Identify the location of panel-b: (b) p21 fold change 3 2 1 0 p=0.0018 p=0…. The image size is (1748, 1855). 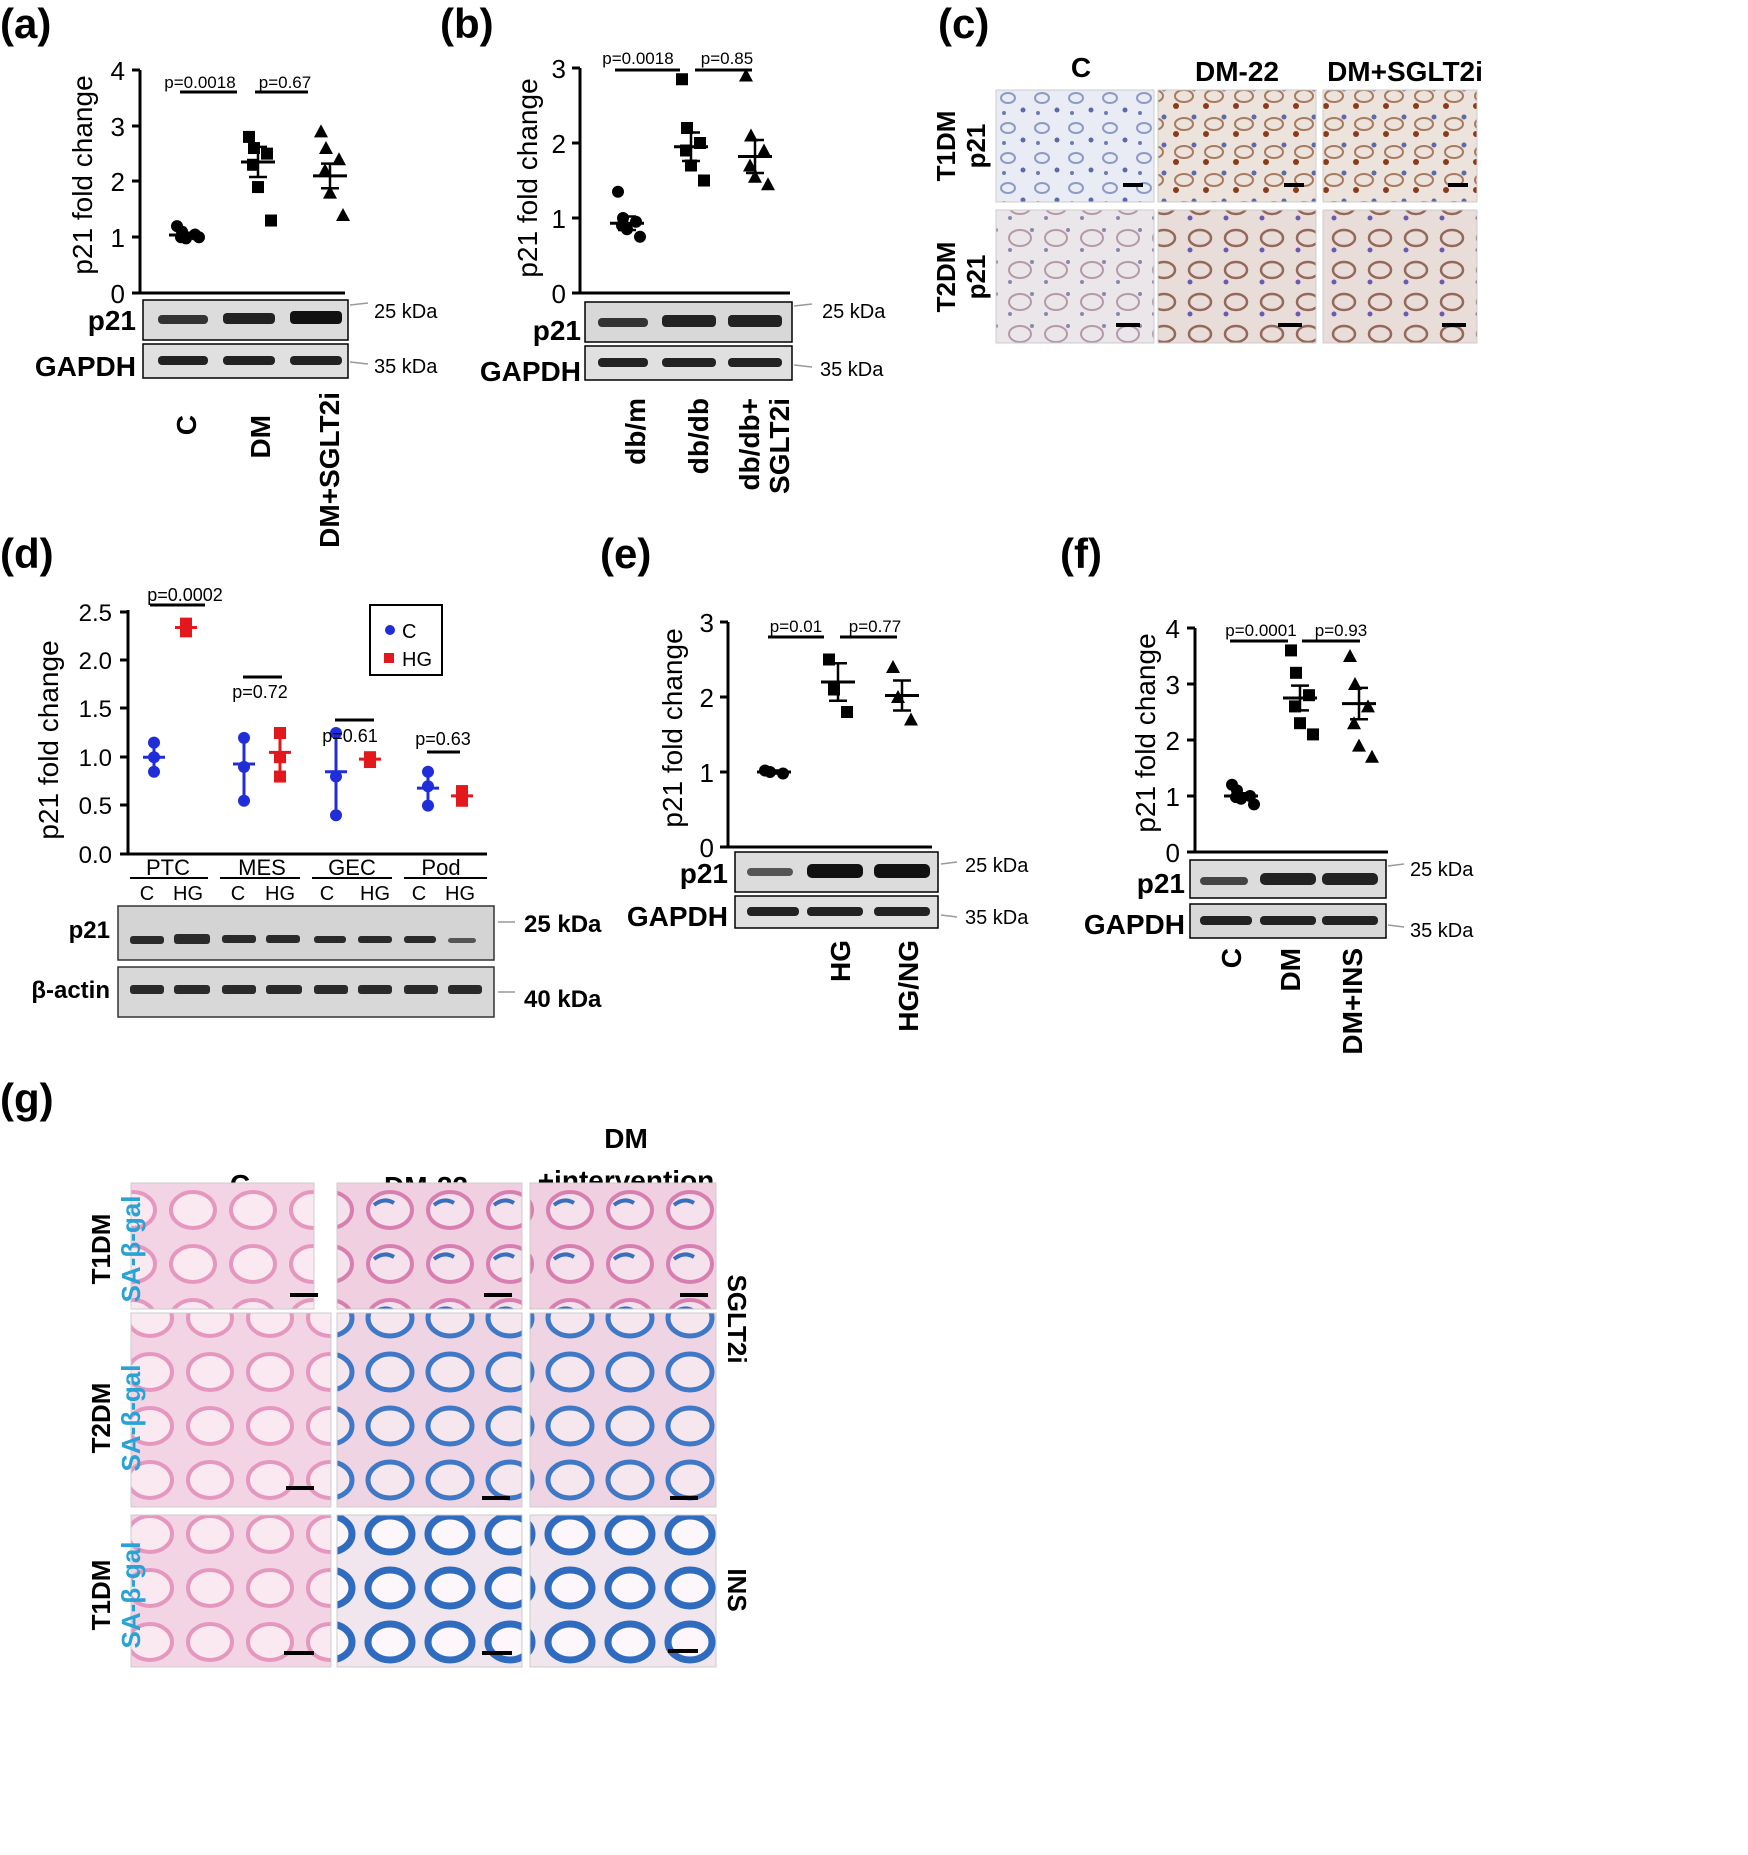
(680, 280).